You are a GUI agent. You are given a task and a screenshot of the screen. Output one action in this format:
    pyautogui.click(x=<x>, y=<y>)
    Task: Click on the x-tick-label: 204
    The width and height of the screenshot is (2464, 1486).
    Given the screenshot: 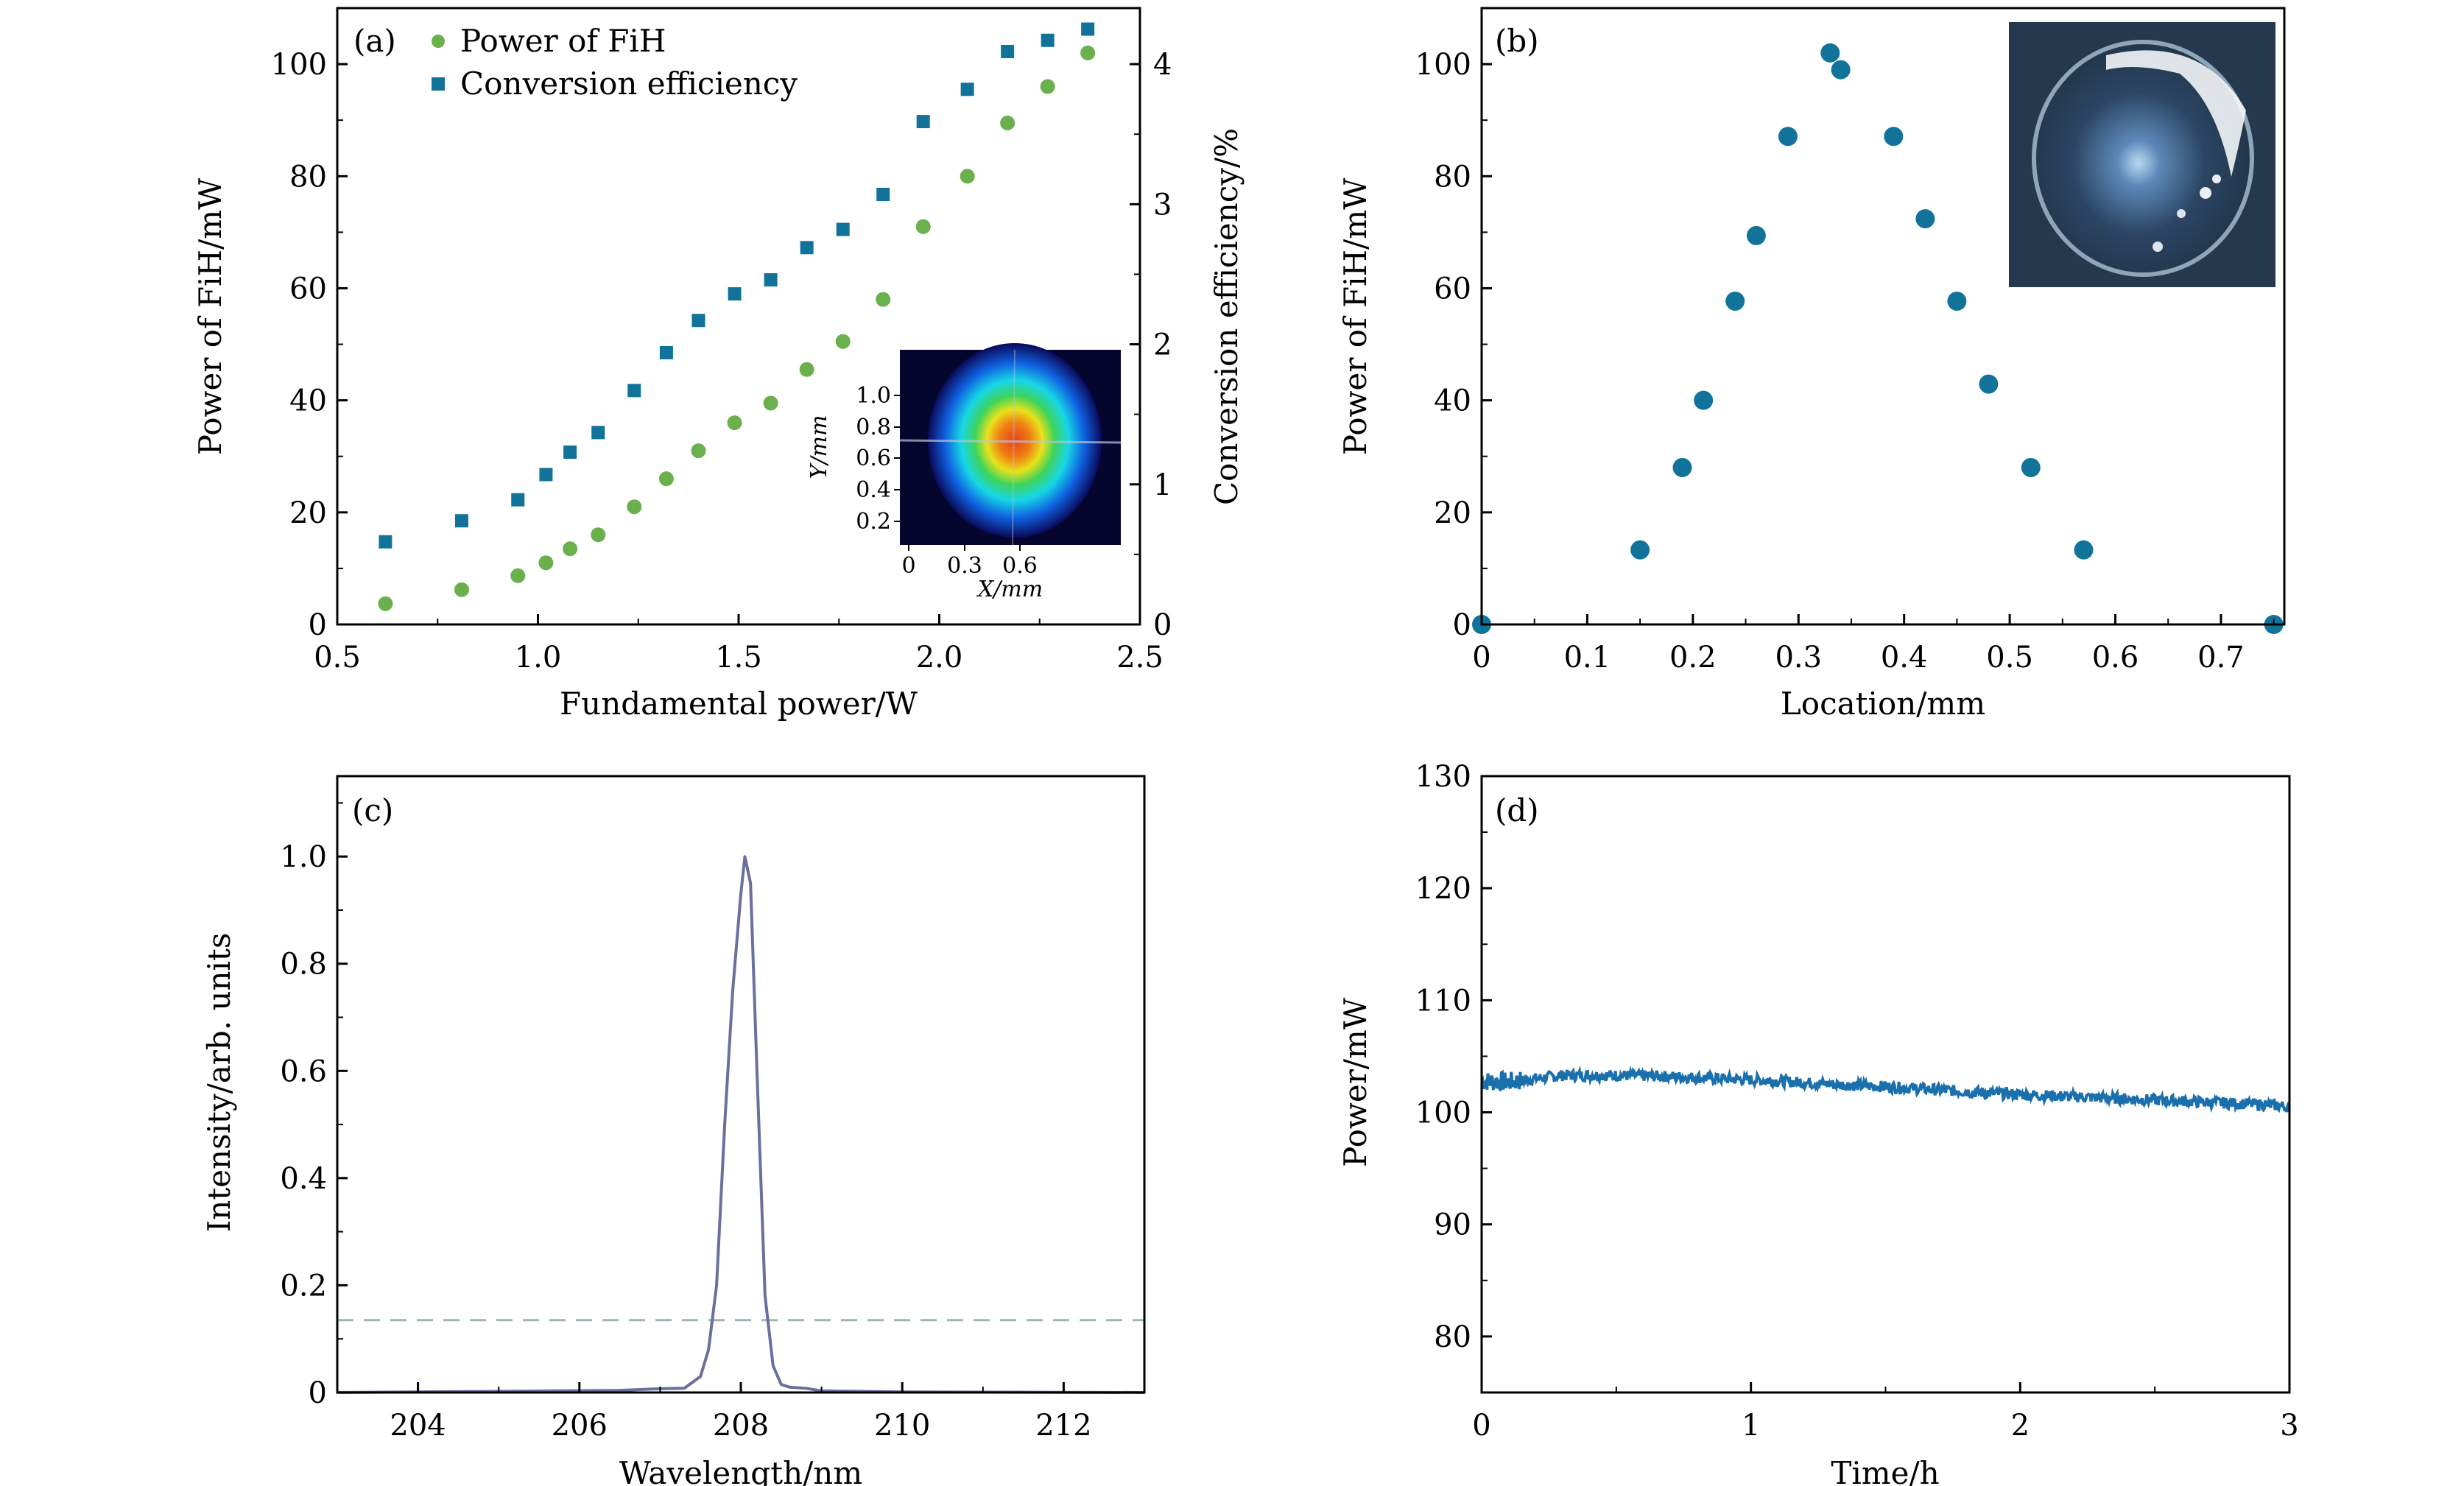 What is the action you would take?
    pyautogui.click(x=418, y=1426)
    